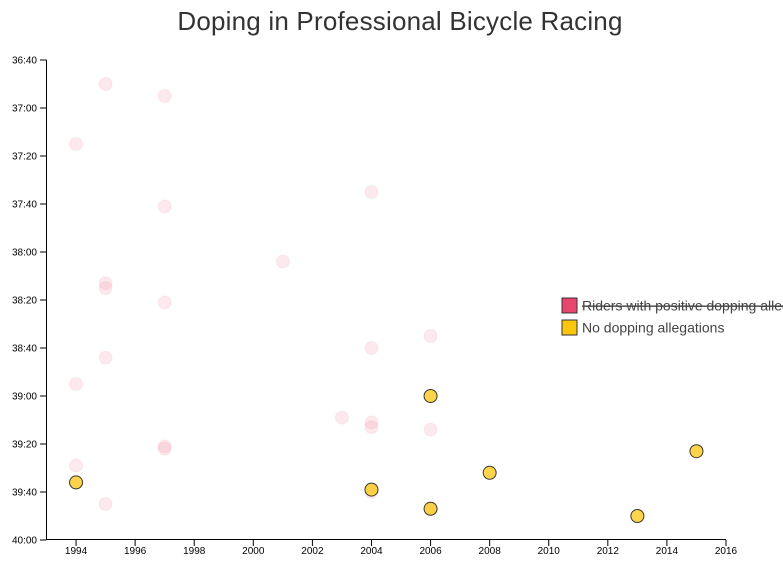 The width and height of the screenshot is (783, 570). What do you see at coordinates (24, 397) in the screenshot?
I see `y-tick-label: 39:00` at bounding box center [24, 397].